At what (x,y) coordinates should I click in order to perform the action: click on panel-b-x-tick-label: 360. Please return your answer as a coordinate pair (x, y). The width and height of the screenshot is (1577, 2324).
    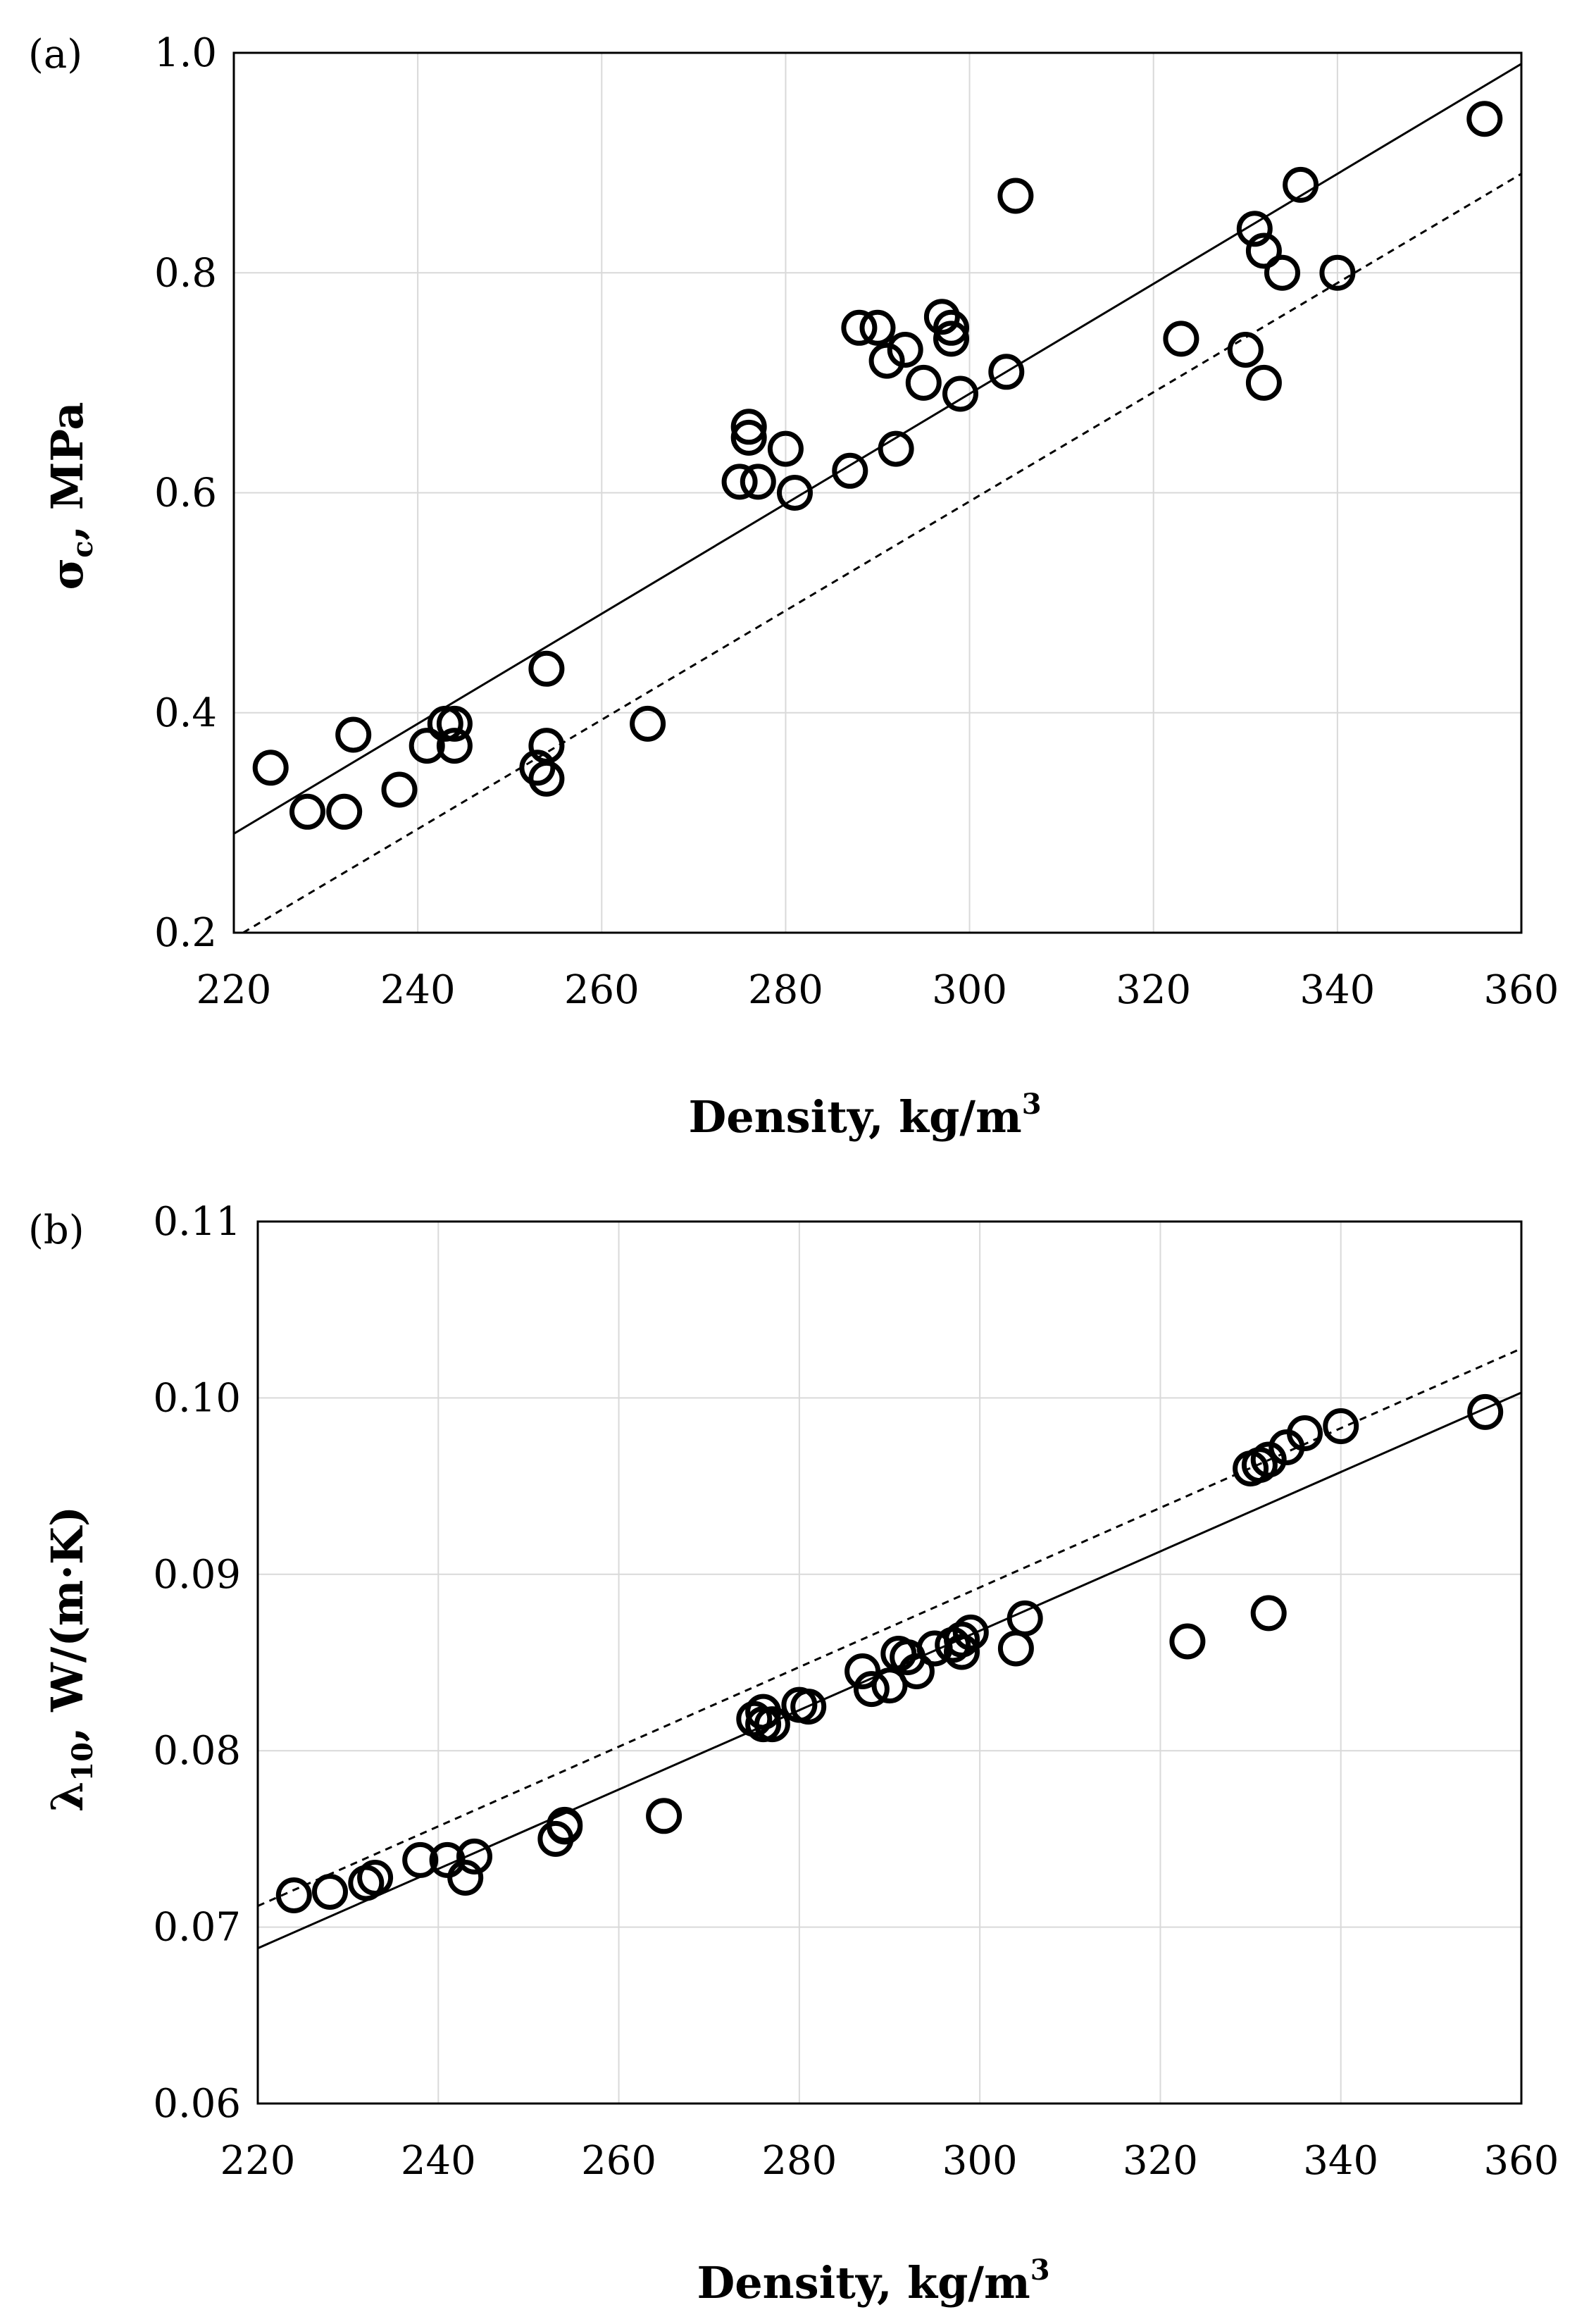
    Looking at the image, I should click on (1522, 2161).